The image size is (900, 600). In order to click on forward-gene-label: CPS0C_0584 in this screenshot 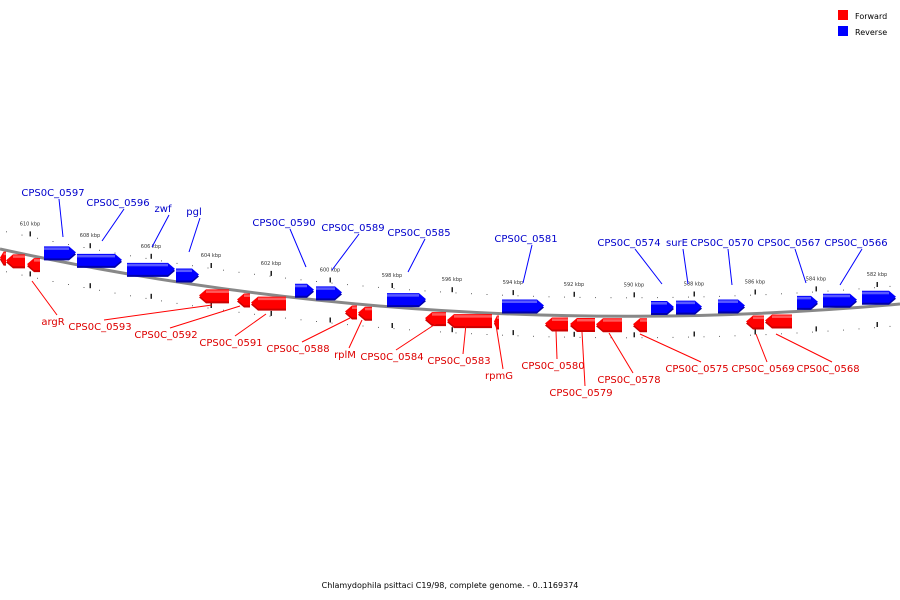, I will do `click(399, 342)`.